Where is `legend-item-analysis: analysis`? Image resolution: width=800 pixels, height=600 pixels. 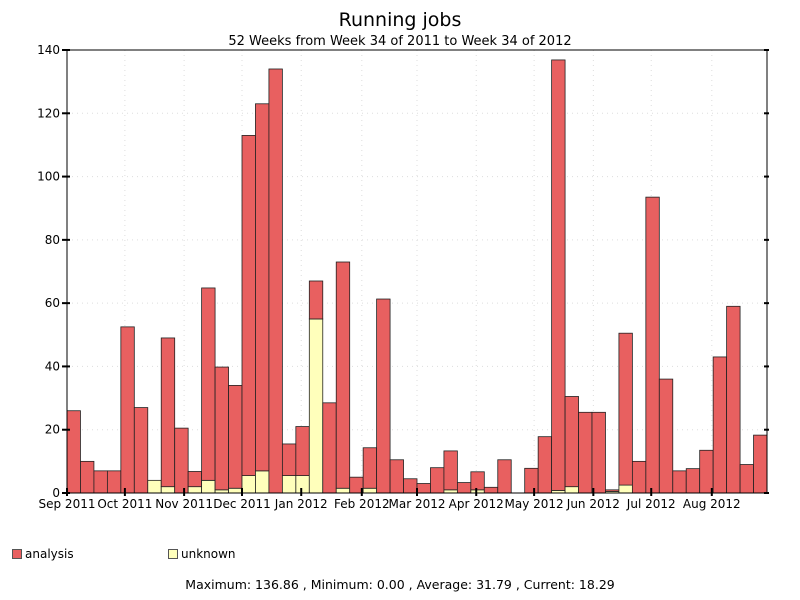
legend-item-analysis: analysis is located at coordinates (43, 554).